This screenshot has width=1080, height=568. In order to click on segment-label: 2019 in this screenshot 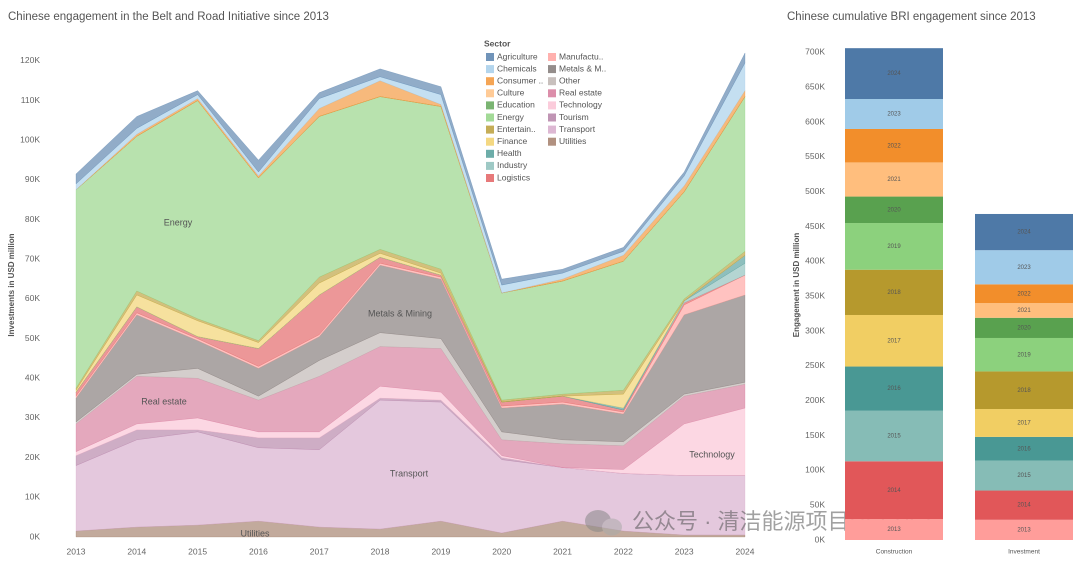, I will do `click(894, 247)`.